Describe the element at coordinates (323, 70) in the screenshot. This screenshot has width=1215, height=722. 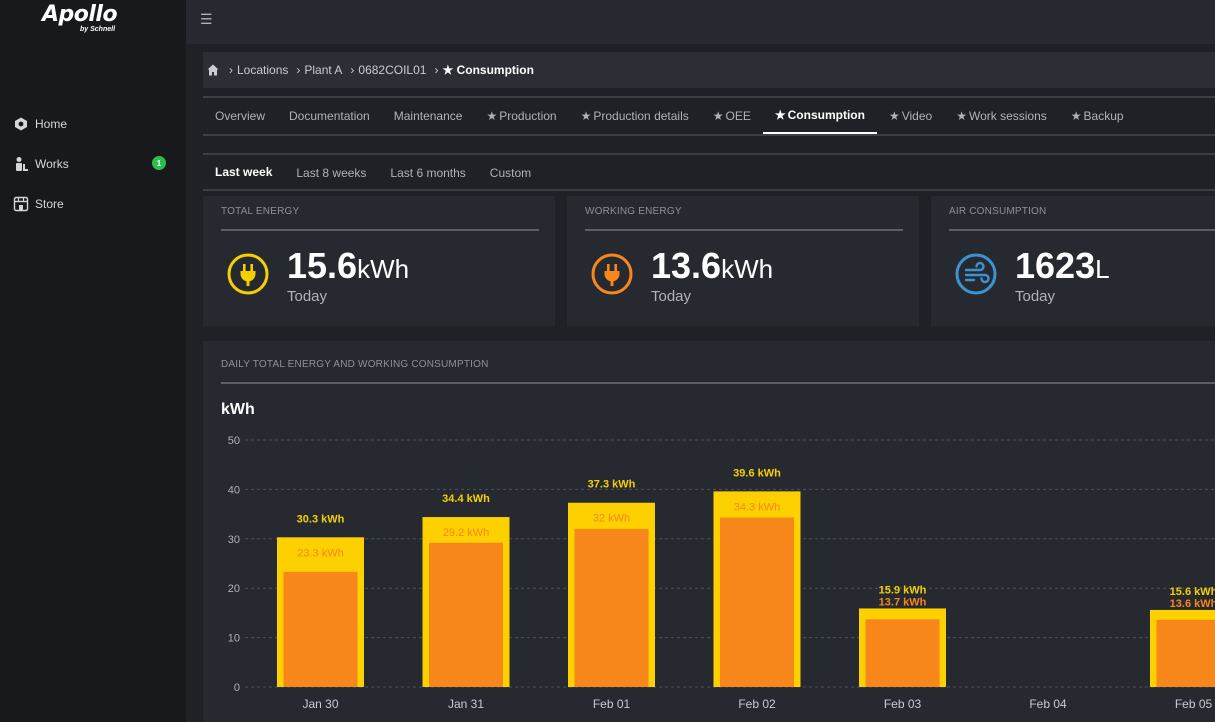
I see `breadcrumb-plant: Plant A` at that location.